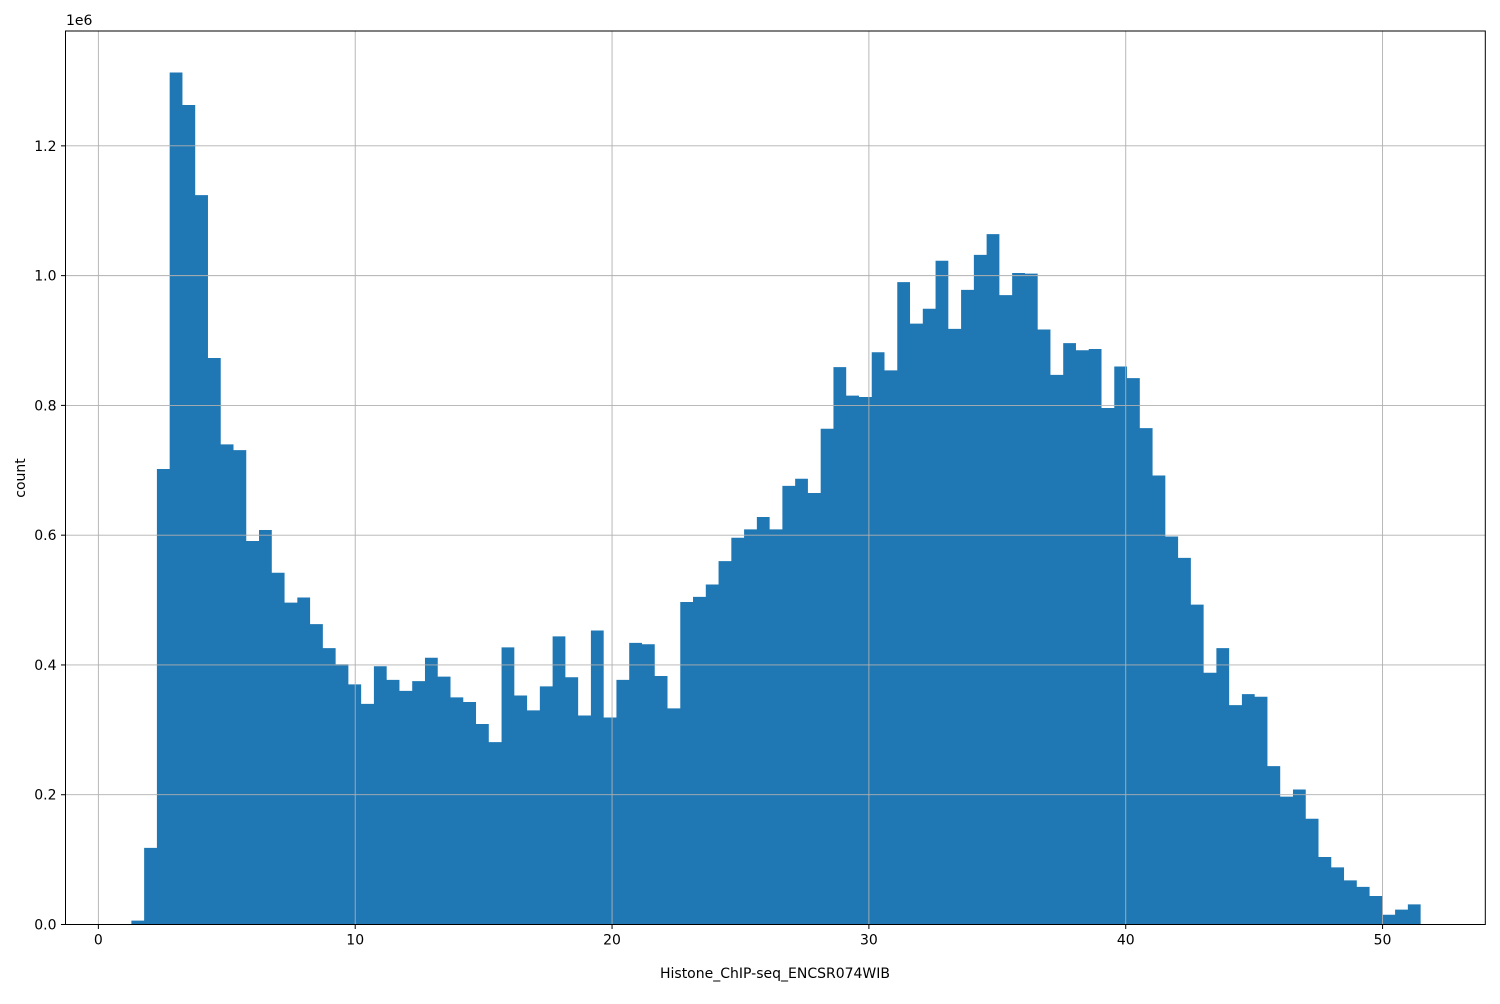 Image resolution: width=1500 pixels, height=1004 pixels. Describe the element at coordinates (45, 666) in the screenshot. I see `y-tick-label: 0.4` at that location.